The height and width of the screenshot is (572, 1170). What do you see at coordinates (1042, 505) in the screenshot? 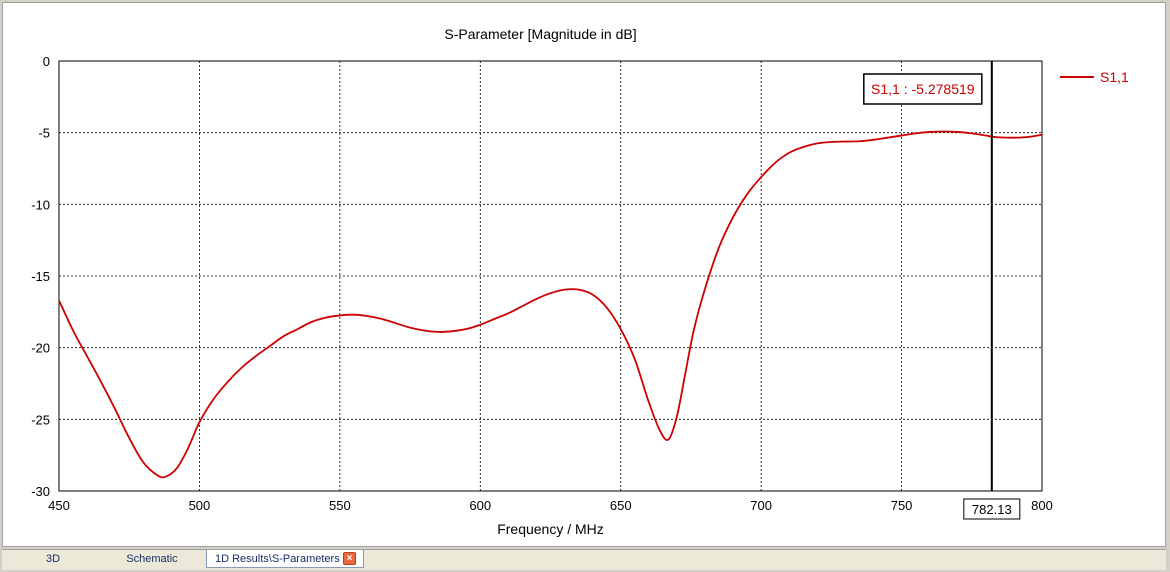
I see `x-tick-label: 800` at bounding box center [1042, 505].